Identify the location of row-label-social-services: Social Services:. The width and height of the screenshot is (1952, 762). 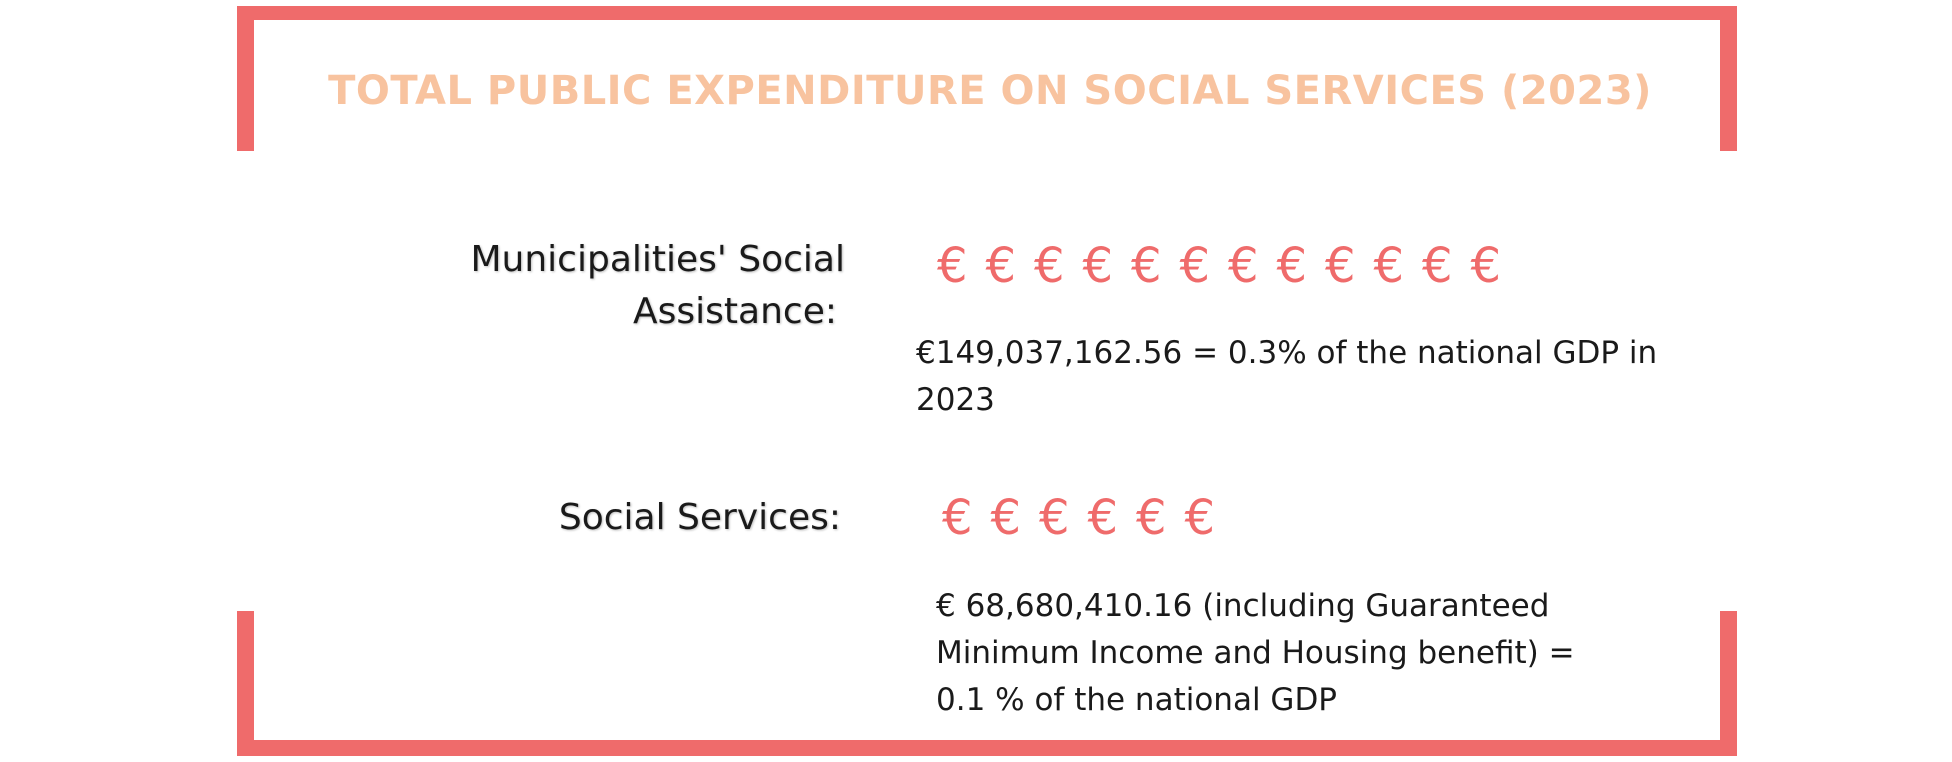
(702, 518).